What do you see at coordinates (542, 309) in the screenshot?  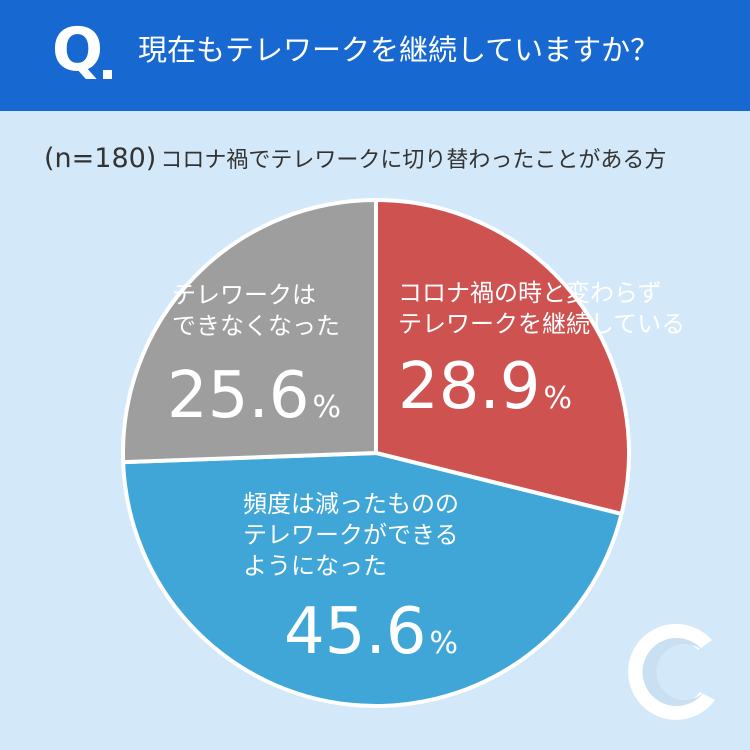 I see `slice-label-continuing: コロナ禍の時と変わらず テレワークを継続している` at bounding box center [542, 309].